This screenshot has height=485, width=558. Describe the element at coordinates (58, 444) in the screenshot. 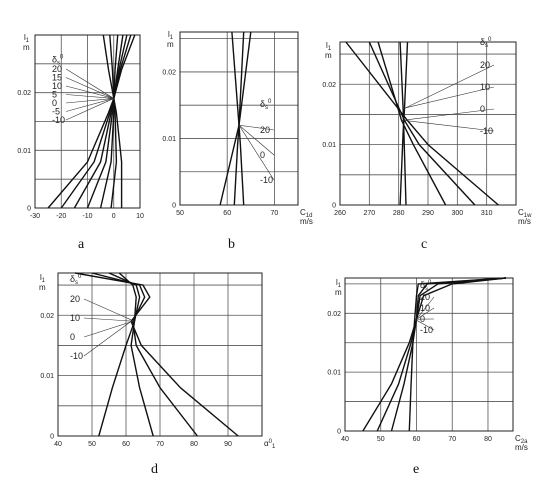

I see `panel-d-xtick-0: 40` at that location.